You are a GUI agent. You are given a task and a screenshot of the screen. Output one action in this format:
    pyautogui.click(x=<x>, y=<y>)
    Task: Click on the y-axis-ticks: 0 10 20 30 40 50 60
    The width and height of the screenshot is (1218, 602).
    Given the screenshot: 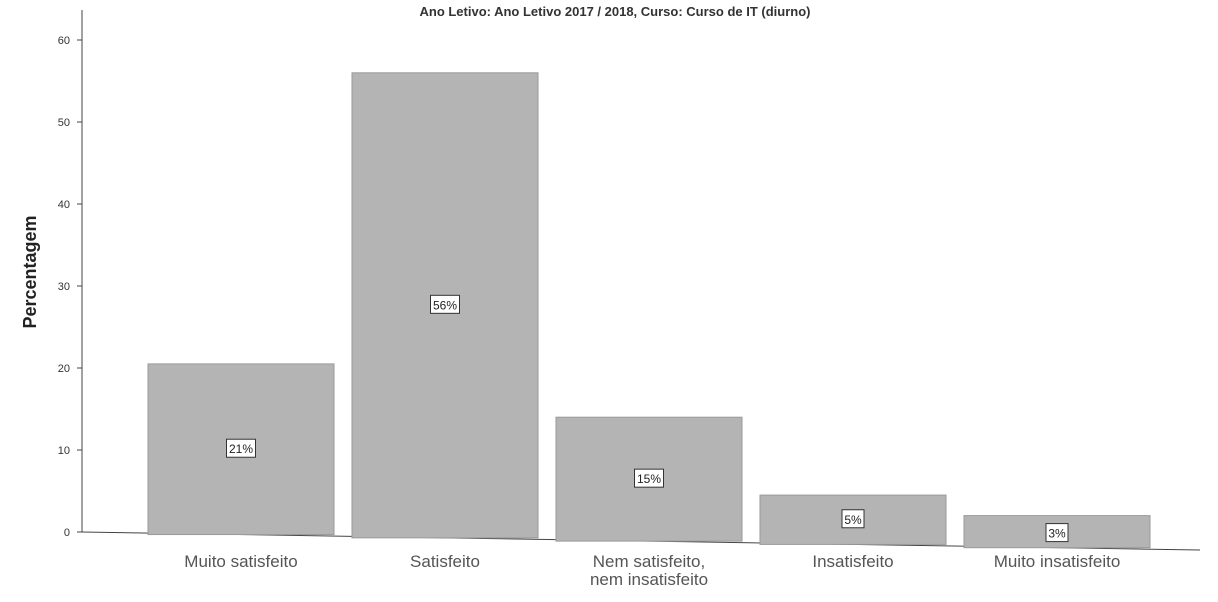 What is the action you would take?
    pyautogui.click(x=70, y=287)
    